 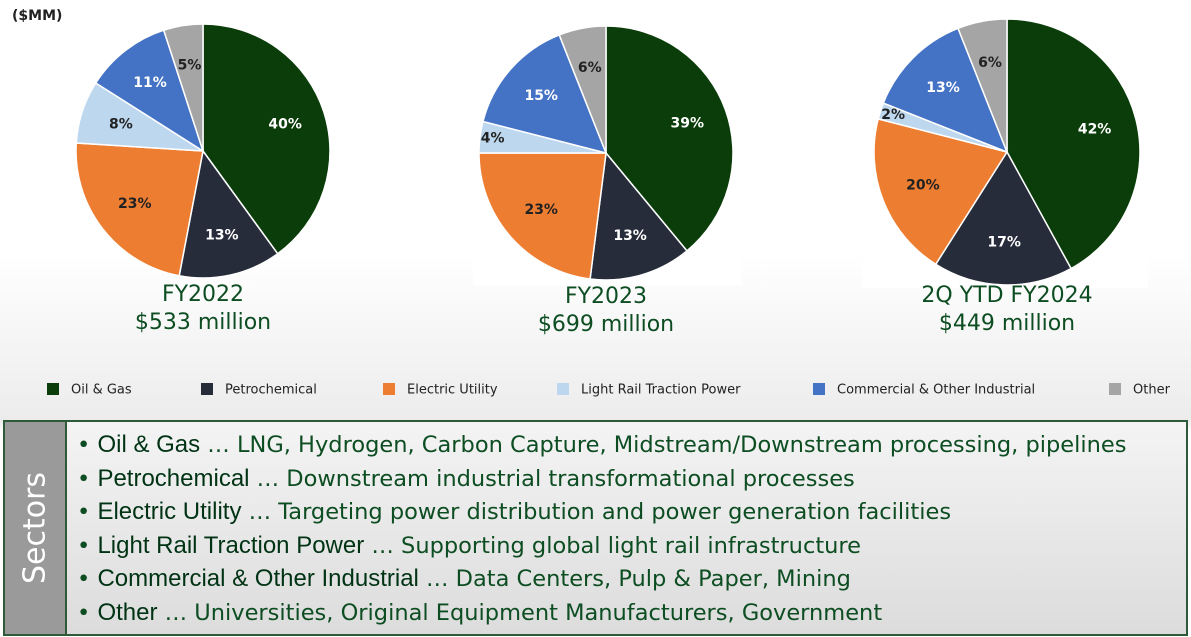 I want to click on data-label: 15%, so click(x=541, y=96).